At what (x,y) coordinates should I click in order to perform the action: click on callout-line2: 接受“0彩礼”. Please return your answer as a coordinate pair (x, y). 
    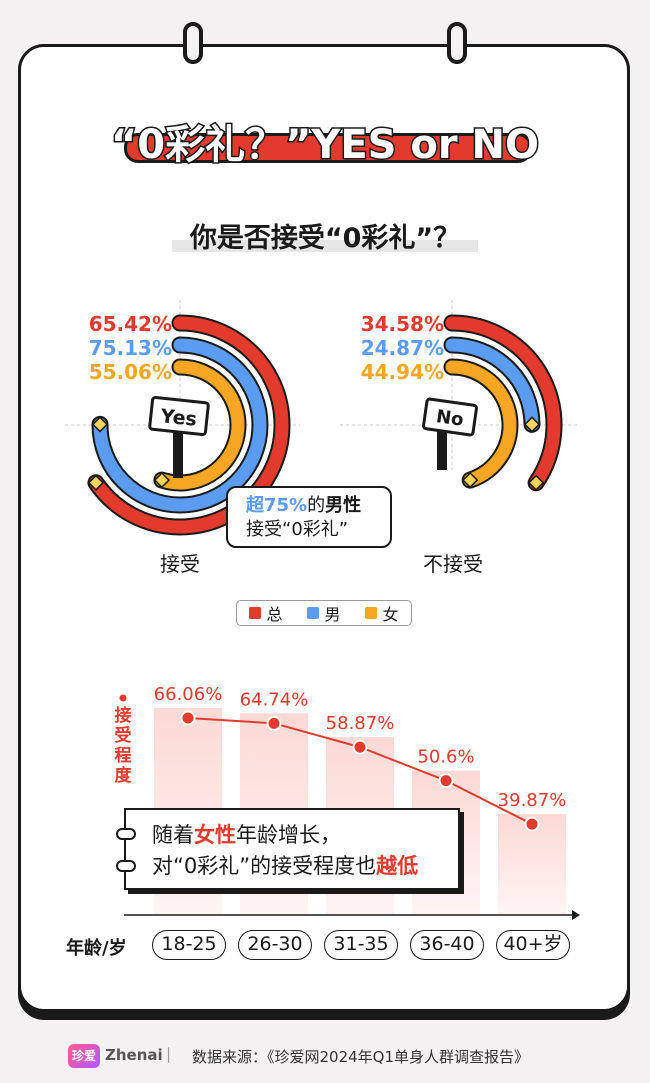
    Looking at the image, I should click on (297, 529).